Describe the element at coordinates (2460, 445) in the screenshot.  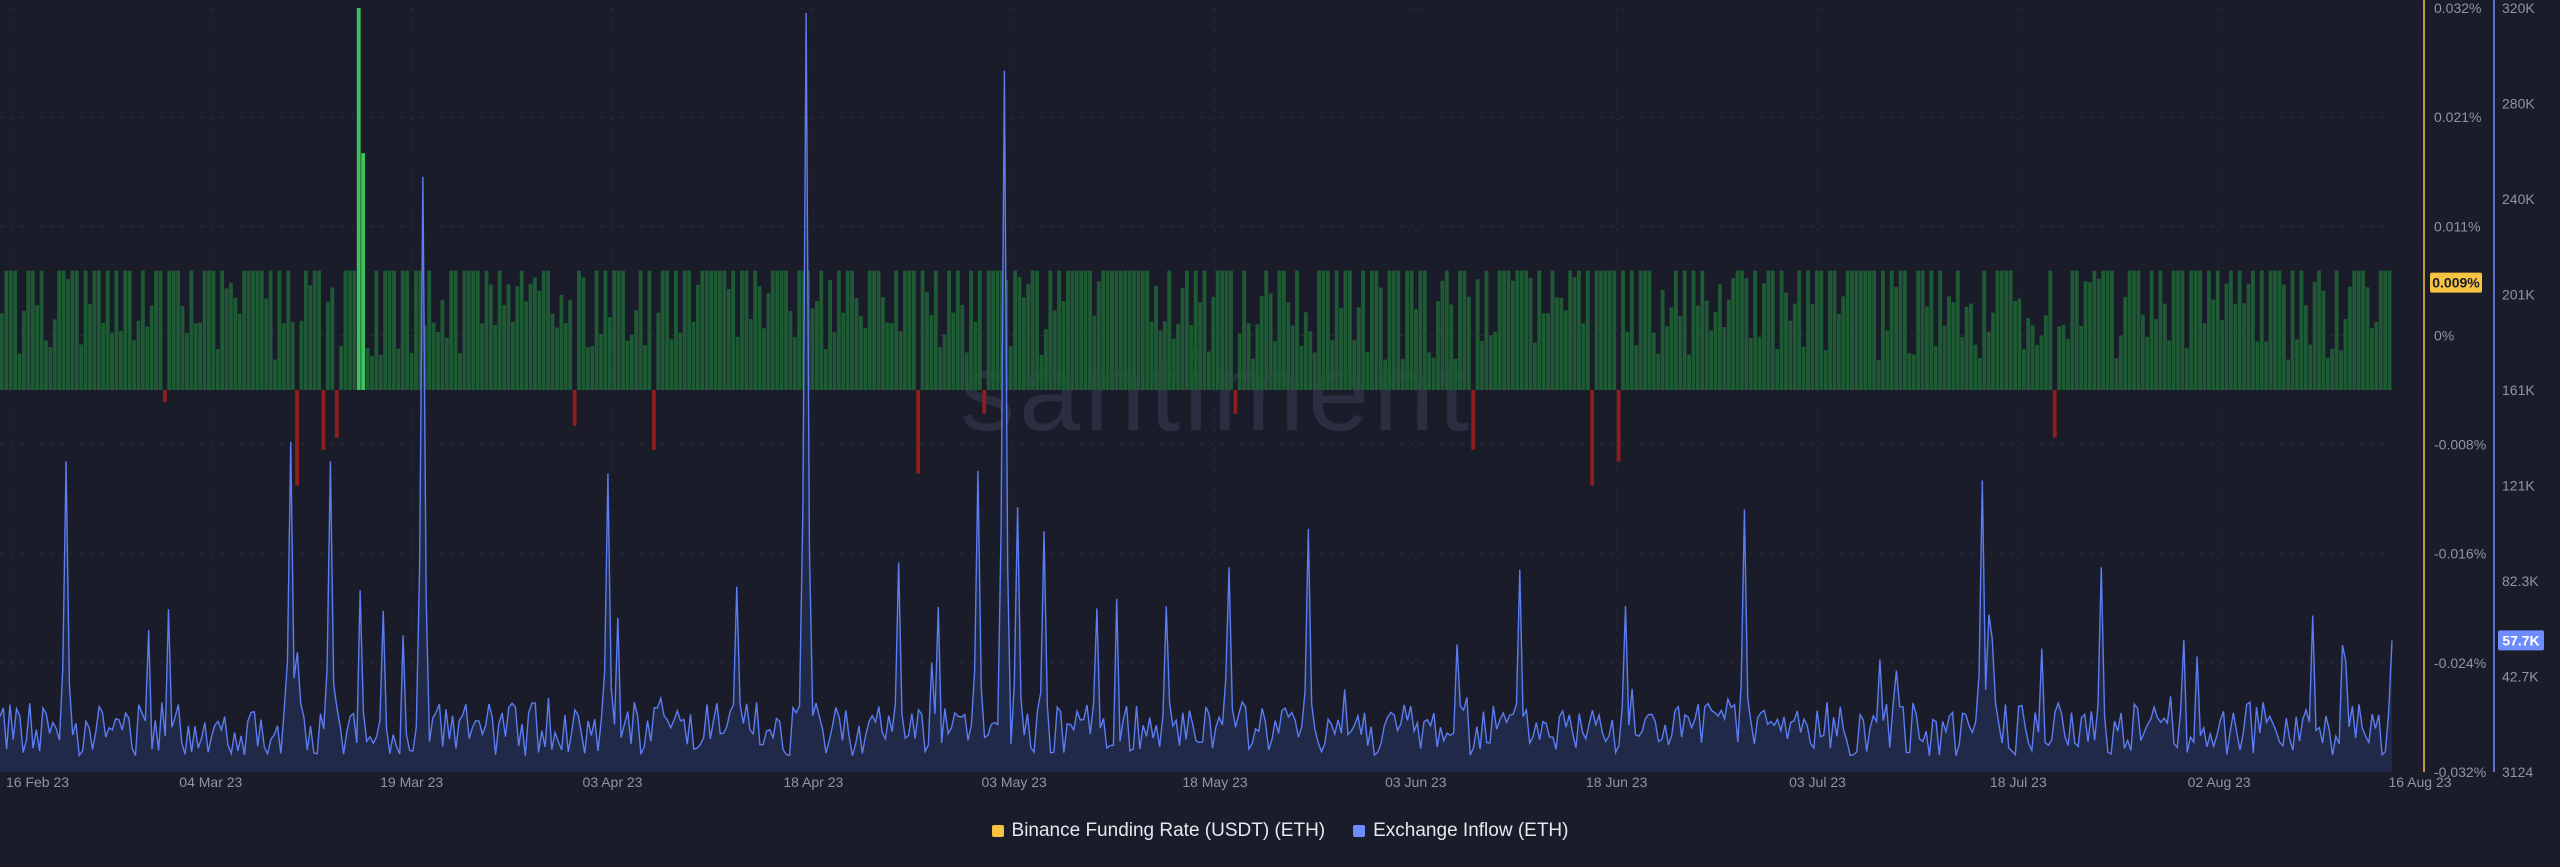
I see `funding-tick-label: -0.008%` at that location.